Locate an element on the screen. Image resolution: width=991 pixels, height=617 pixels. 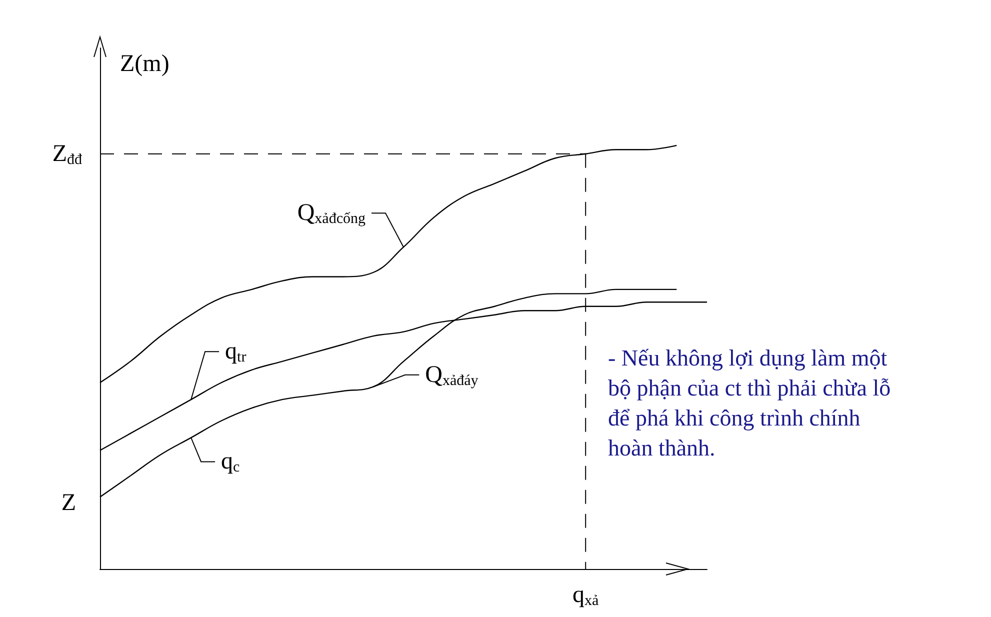
annotation: - Nếu không lợi dụng làm một bộ phận của ct thì phải chừa lỗ để phá khi công trình chính hoàn thành. is located at coordinates (752, 403).